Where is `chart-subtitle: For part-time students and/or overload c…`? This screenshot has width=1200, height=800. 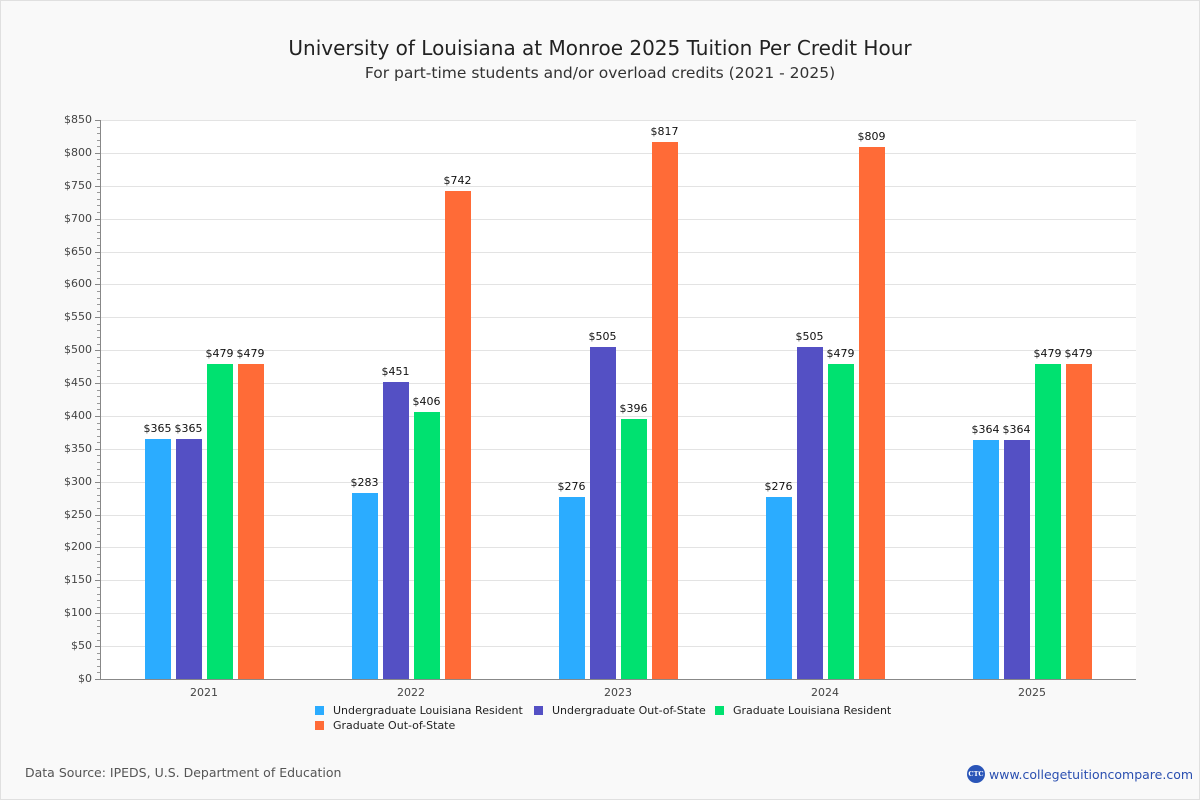
chart-subtitle: For part-time students and/or overload c… is located at coordinates (600, 73).